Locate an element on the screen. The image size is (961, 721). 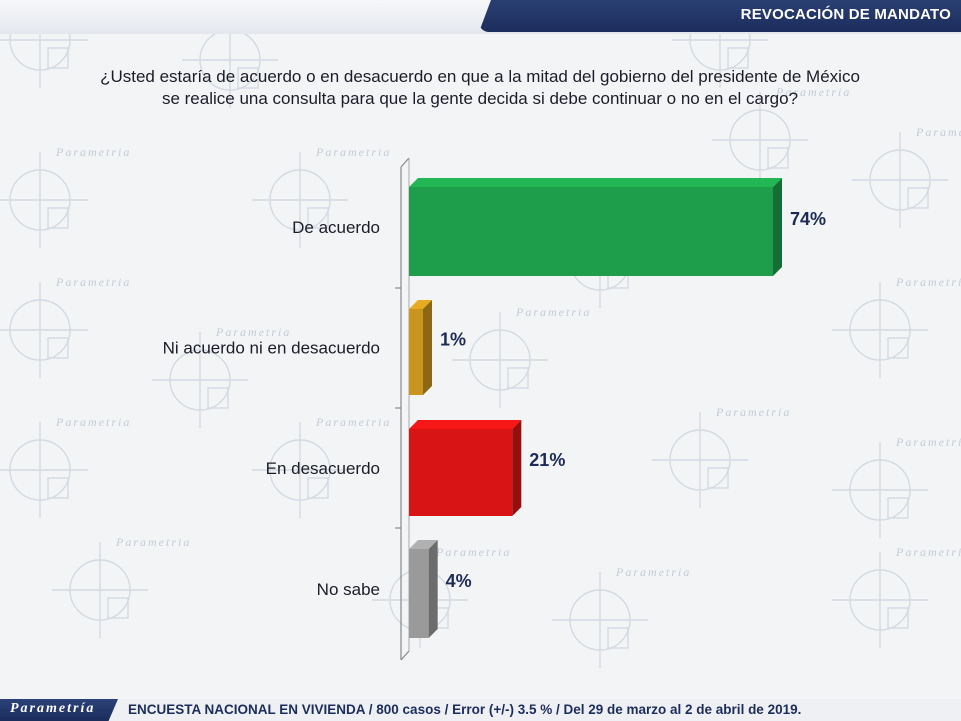
category-axis is located at coordinates (402, 409).